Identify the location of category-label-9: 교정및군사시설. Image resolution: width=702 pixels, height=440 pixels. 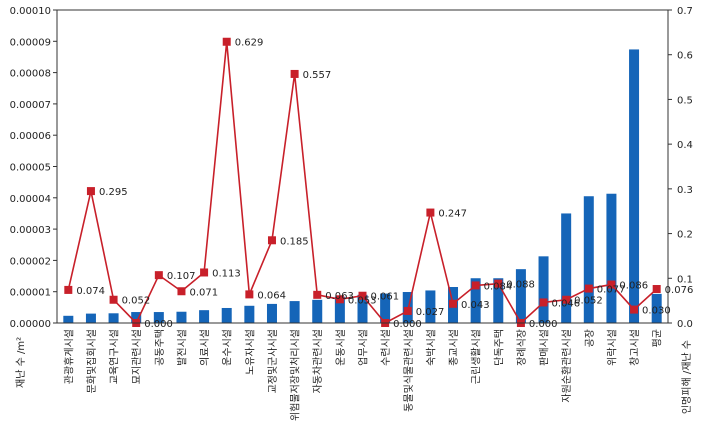
(273, 361).